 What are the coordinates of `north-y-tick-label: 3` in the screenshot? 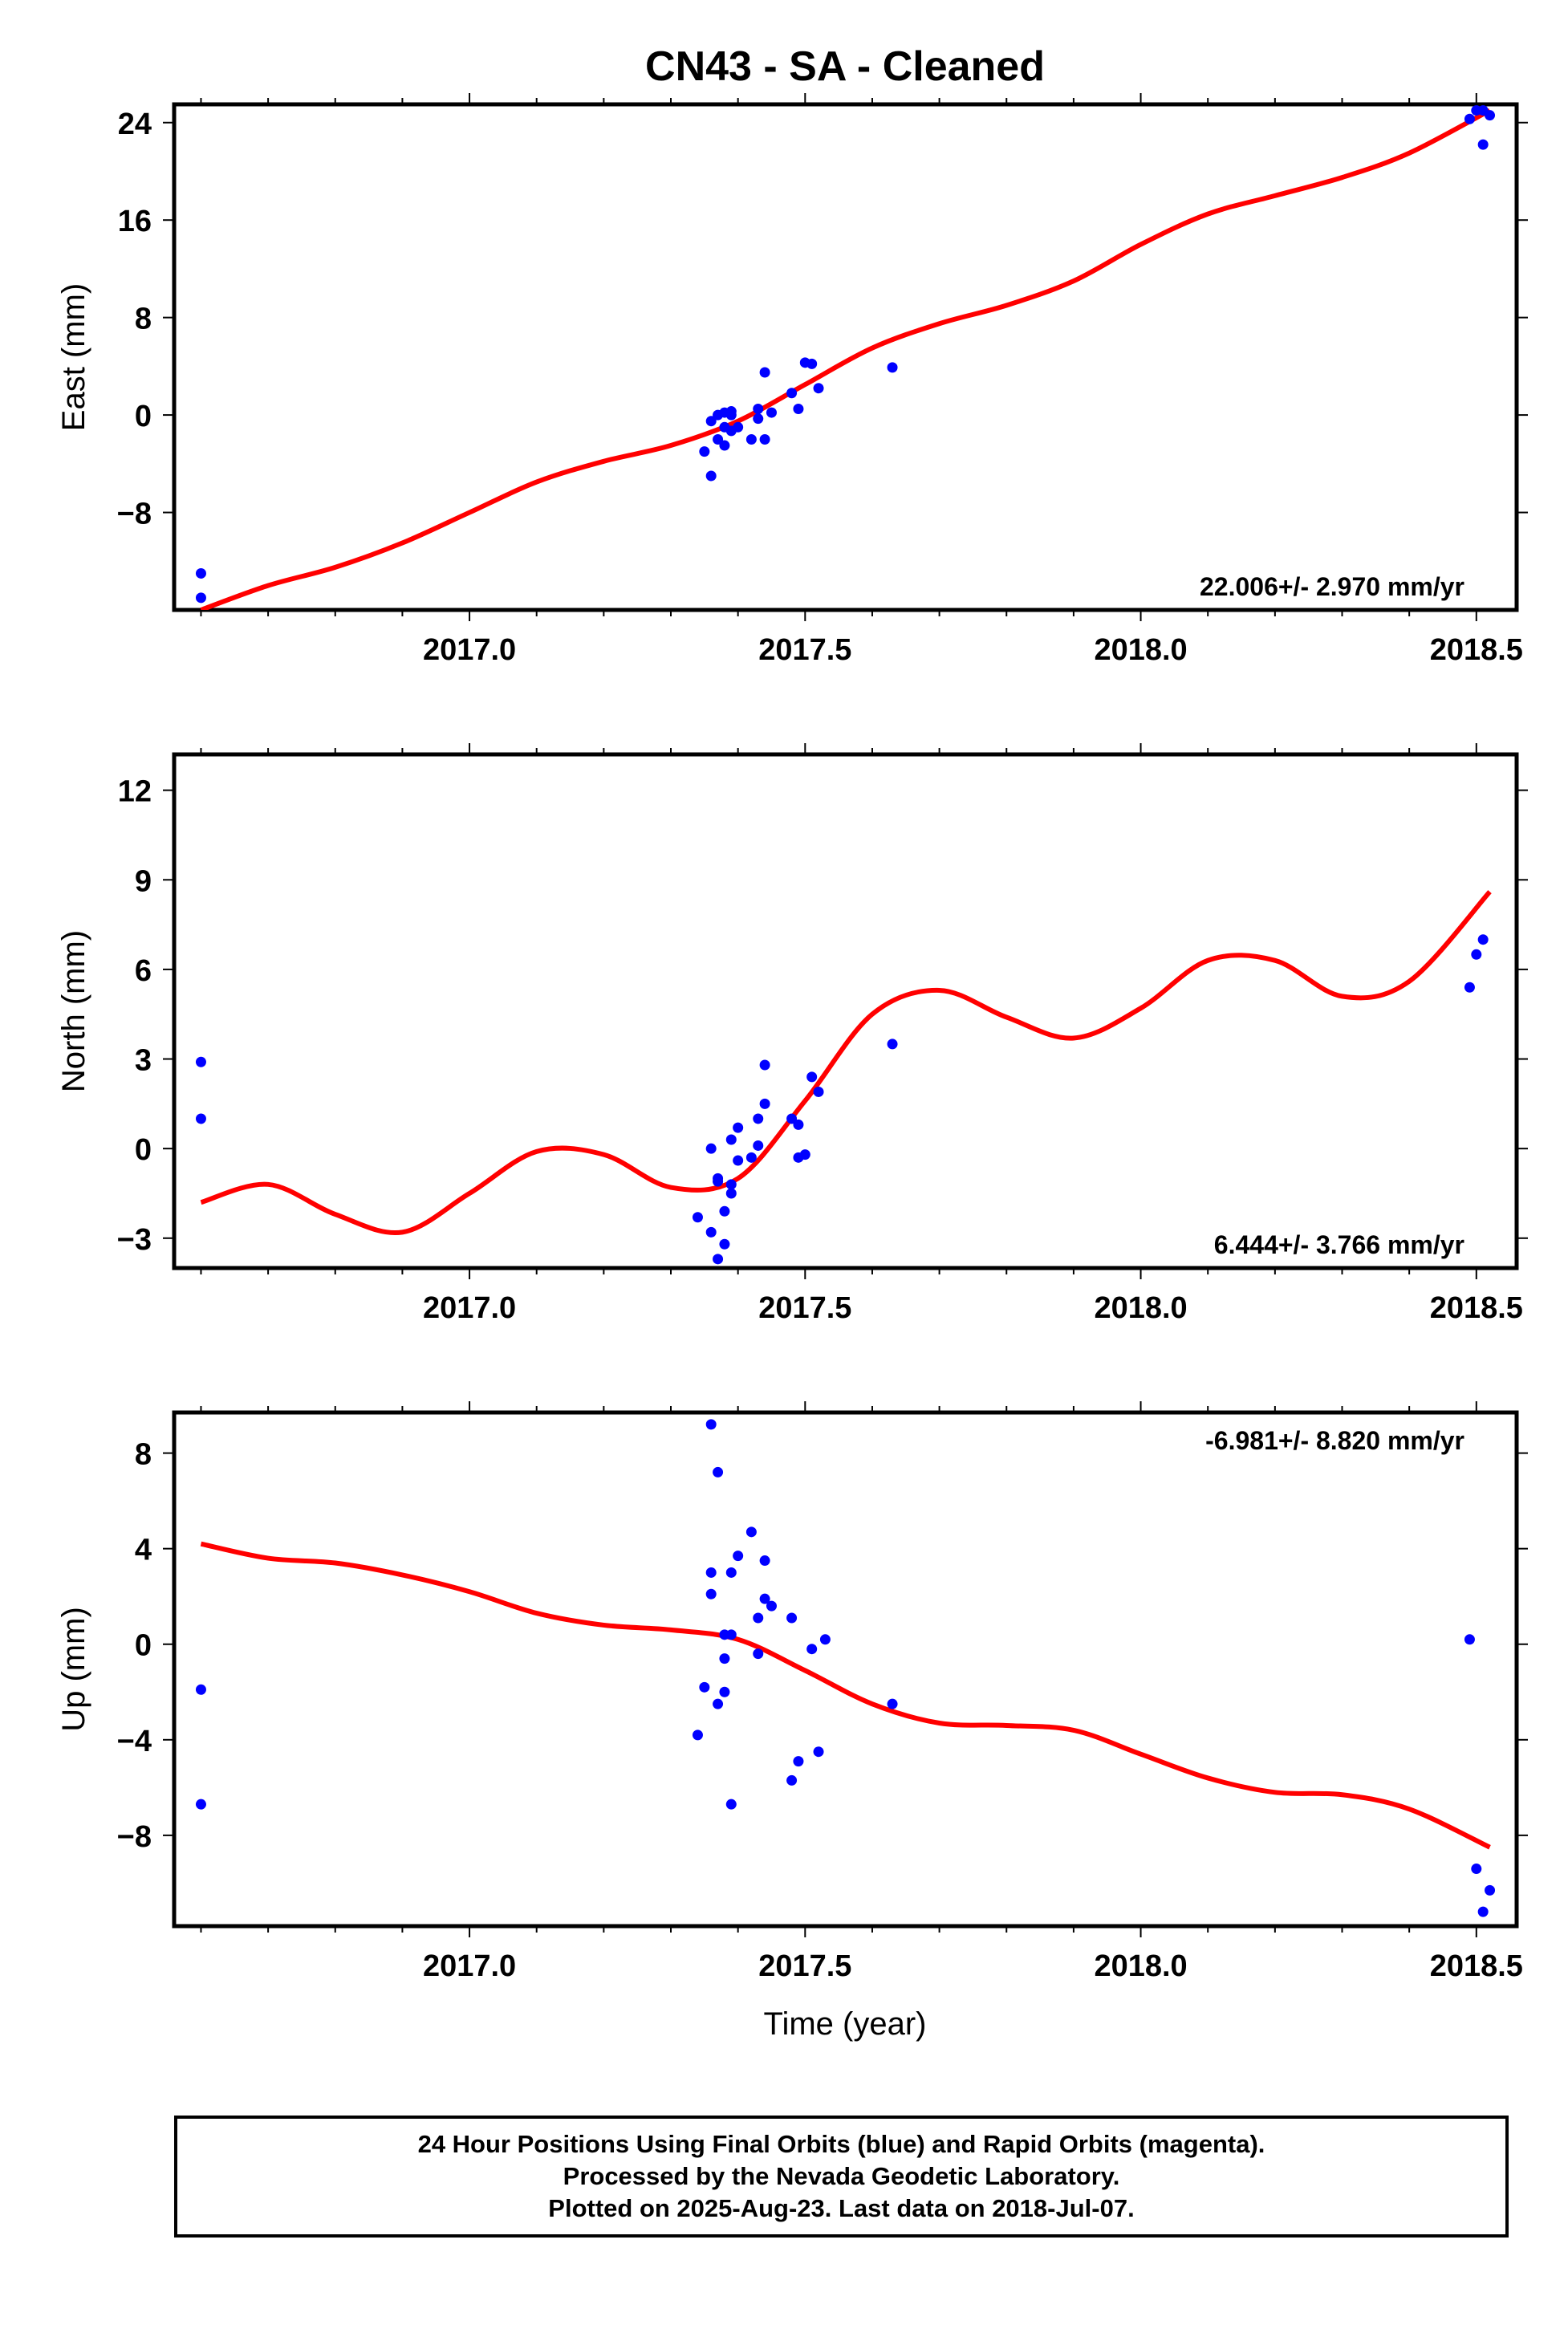 It's located at (143, 1061).